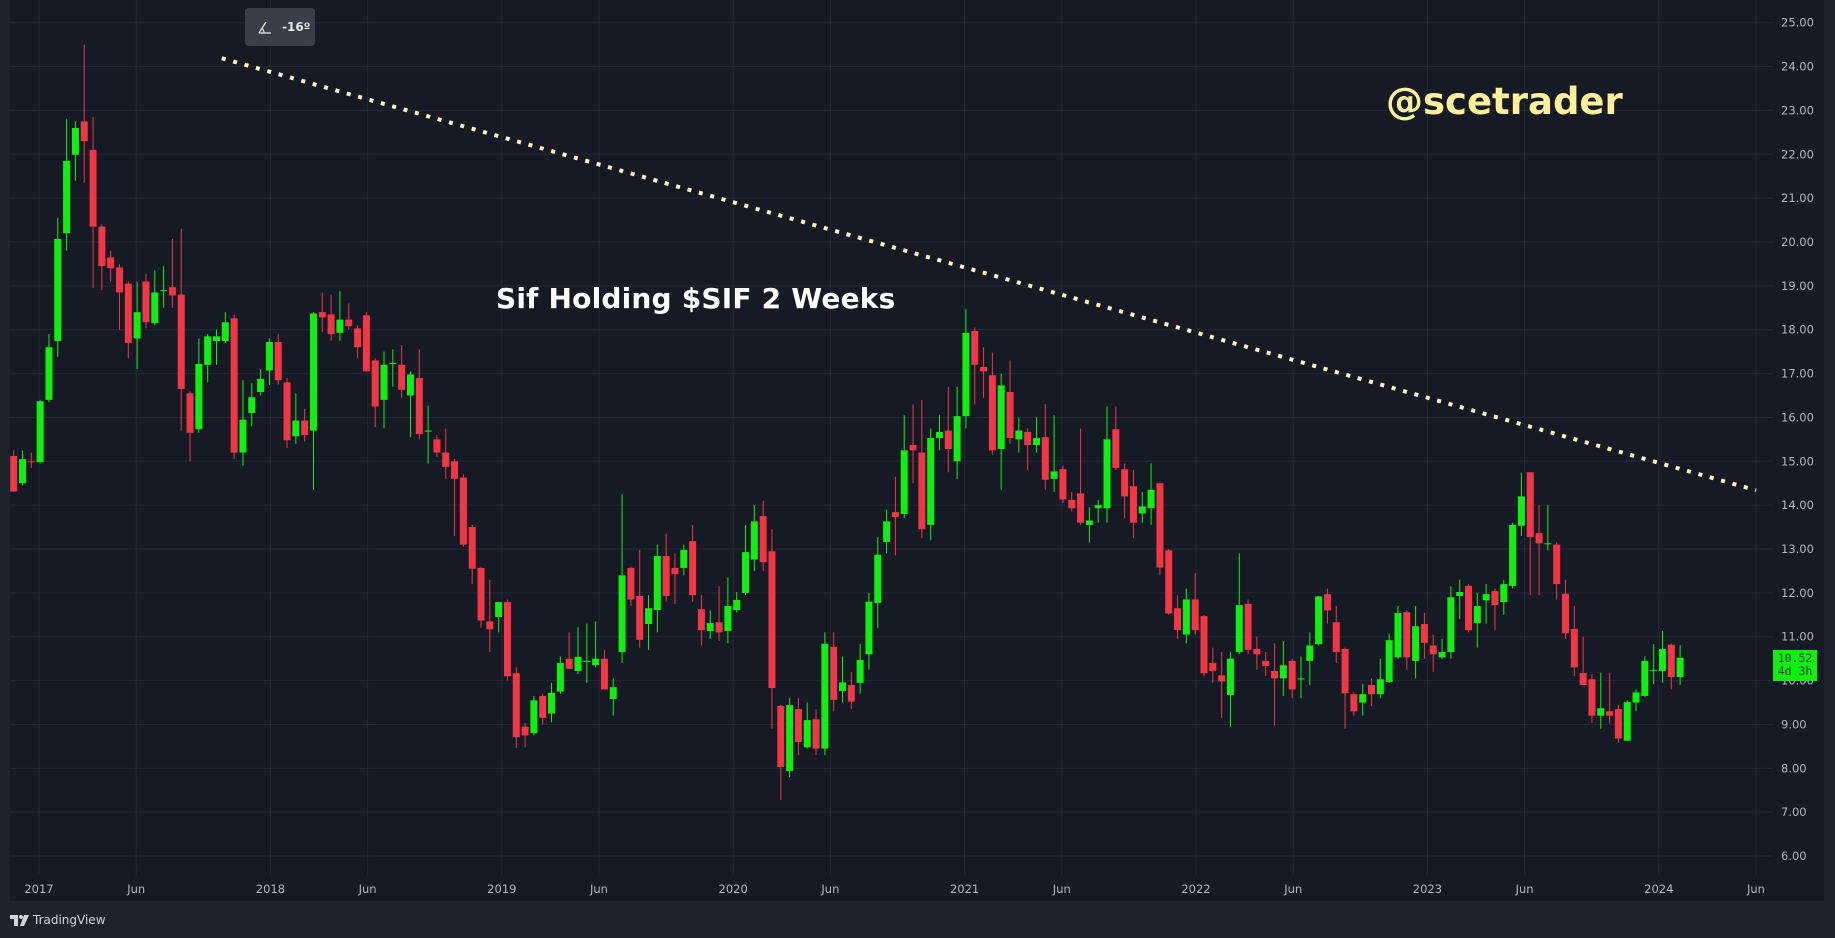  What do you see at coordinates (1797, 417) in the screenshot?
I see `price-tick-label: 16.00` at bounding box center [1797, 417].